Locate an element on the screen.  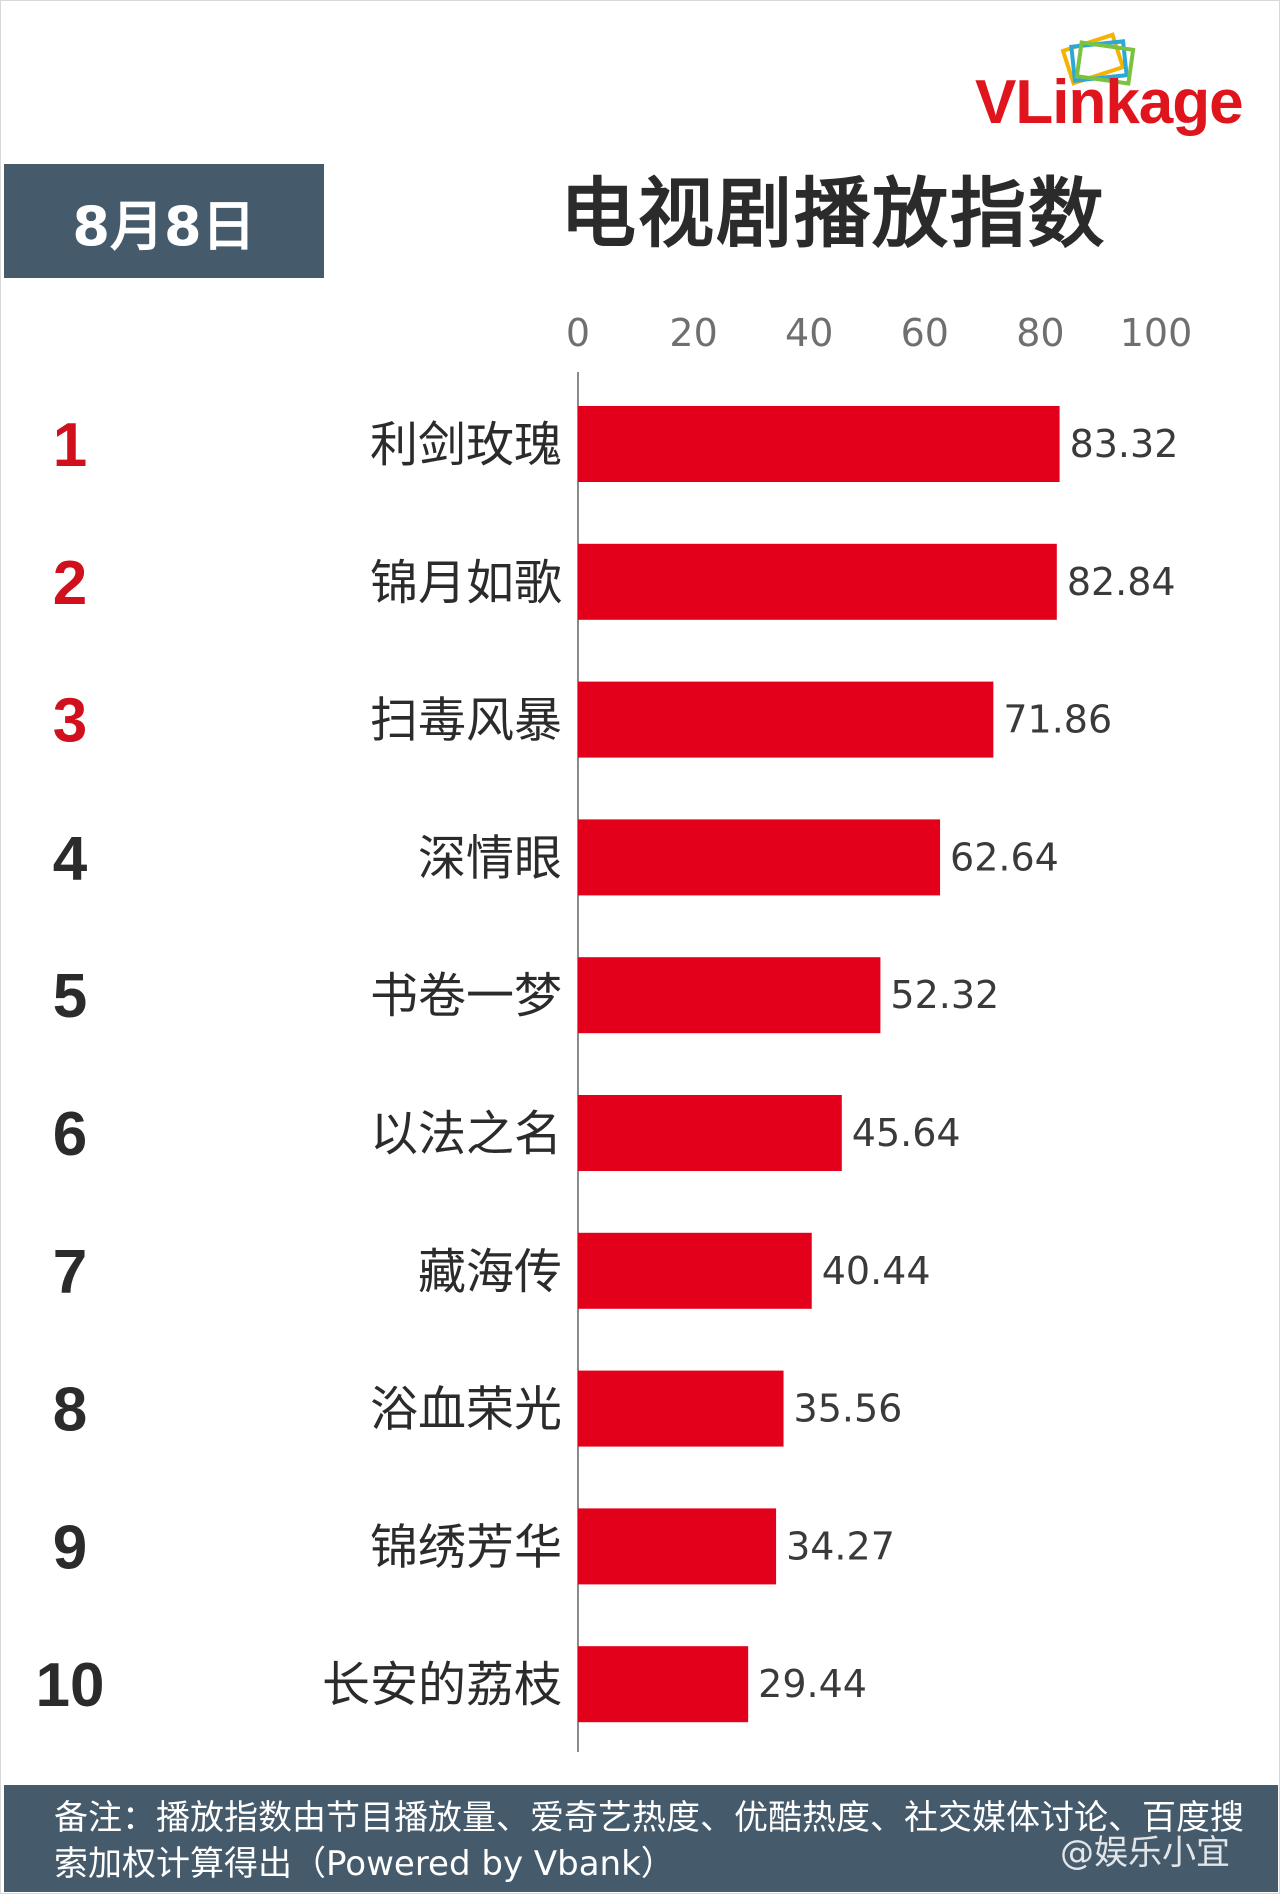
vlinkage-logo: VLinkage is located at coordinates (1125, 80).